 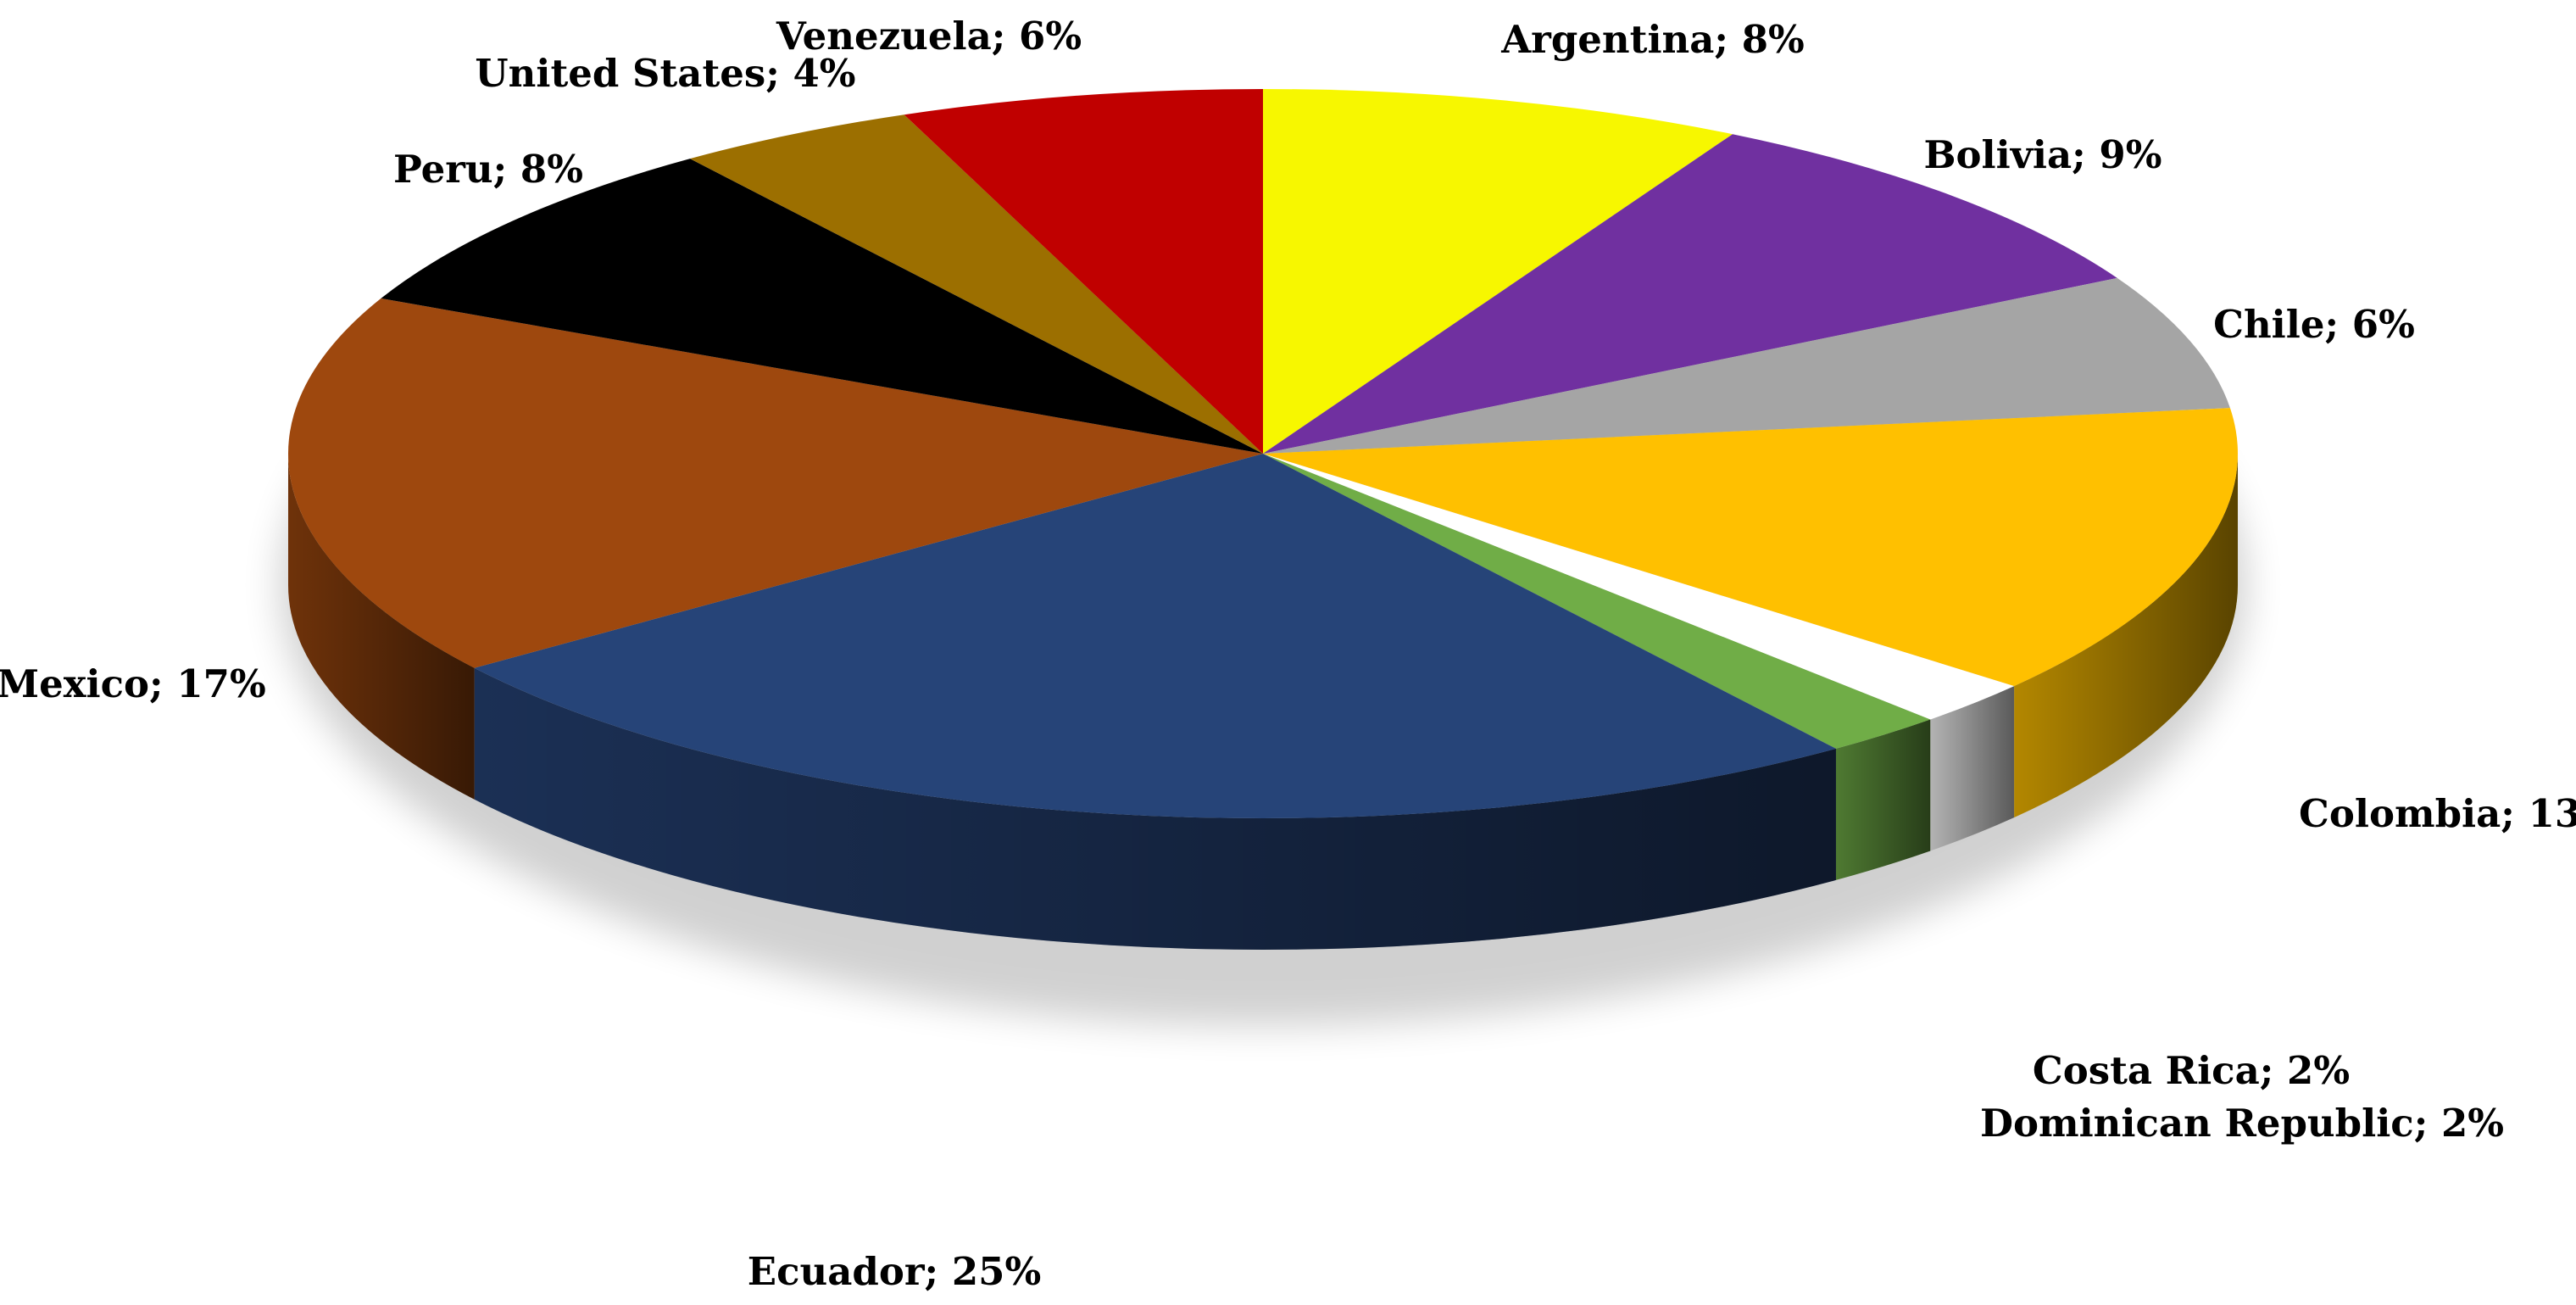 I want to click on data-label-costa-rica: Costa Rica; 2%, so click(x=2191, y=1070).